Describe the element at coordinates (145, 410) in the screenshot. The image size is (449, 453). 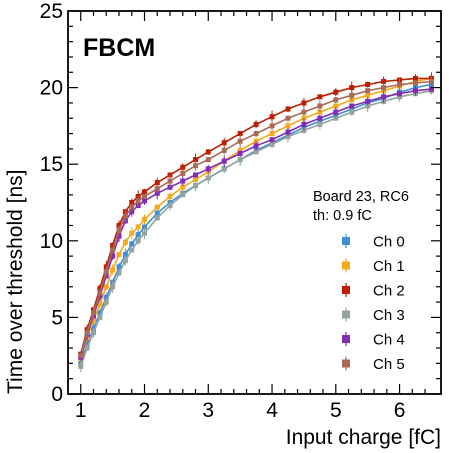
I see `x-tick-label: 2` at that location.